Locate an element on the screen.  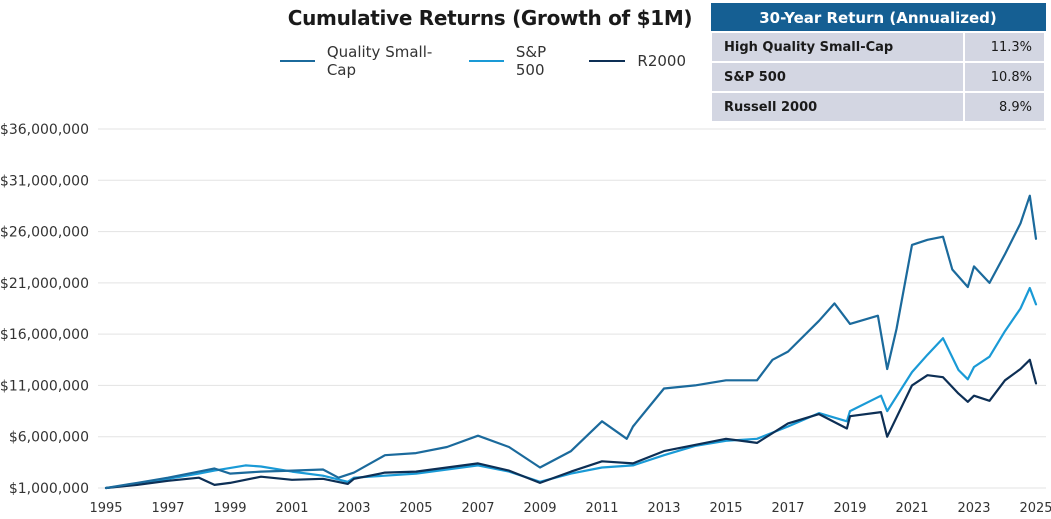
legend-item-r2000: R2000 is located at coordinates (637, 61).